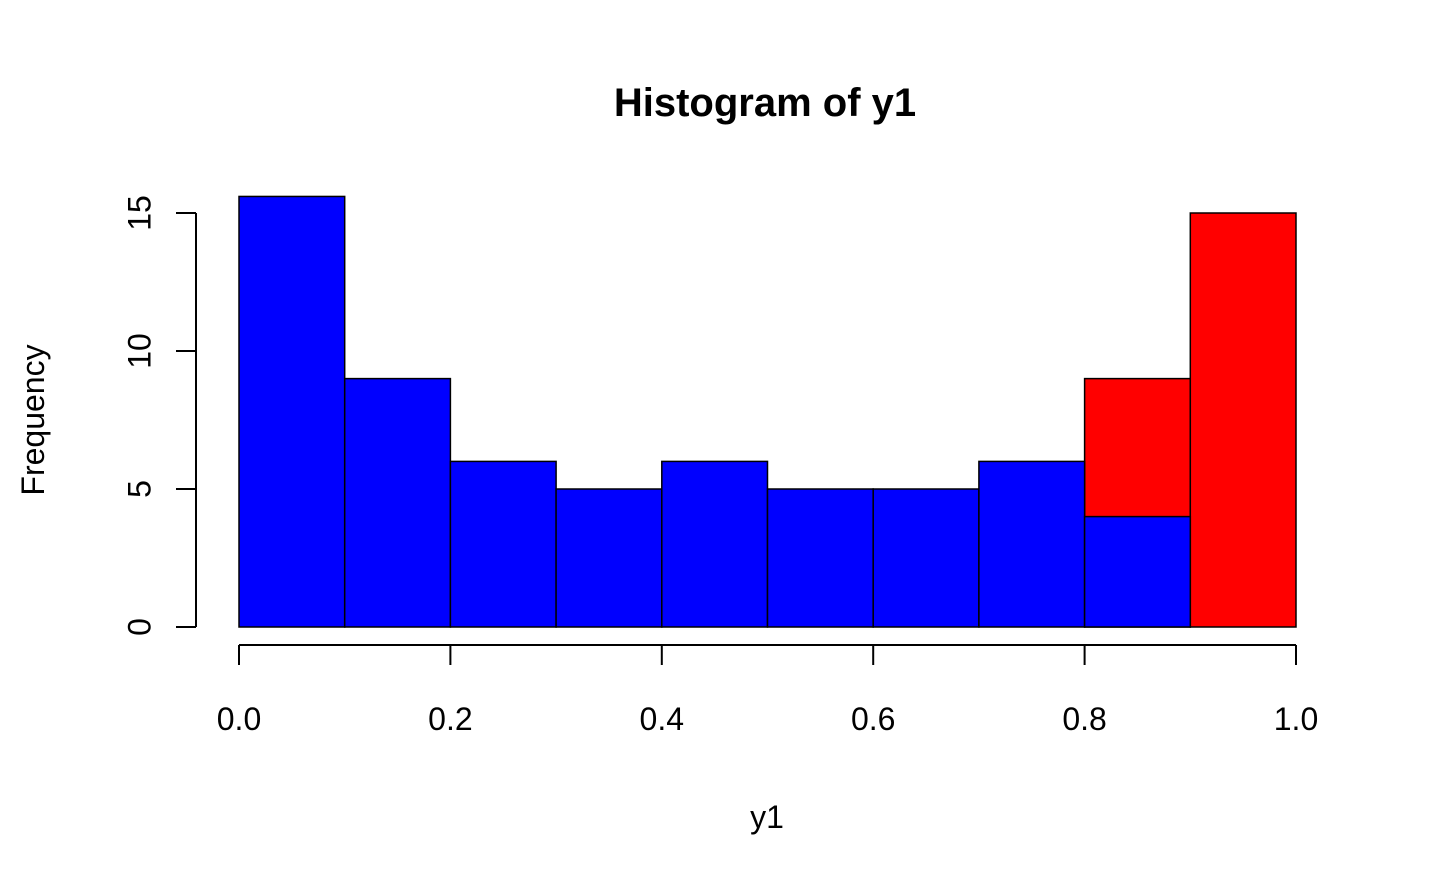  I want to click on x-tick-label: 0.2, so click(450, 719).